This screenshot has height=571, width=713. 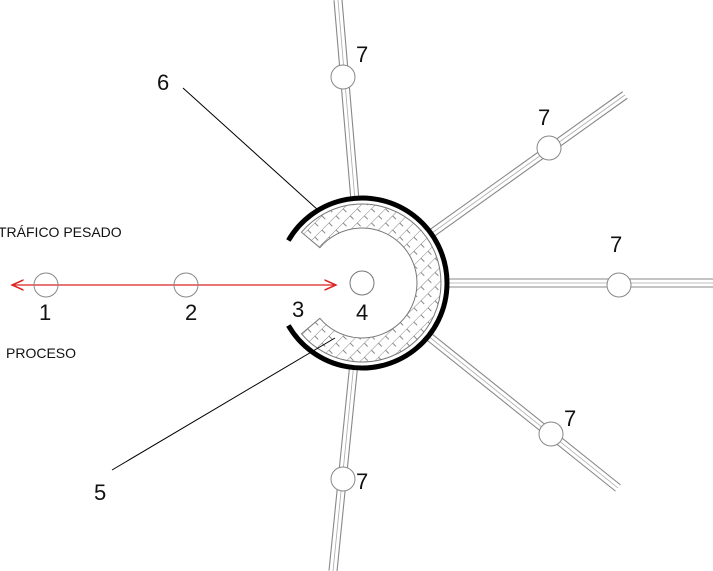 What do you see at coordinates (362, 312) in the screenshot?
I see `marker-label: 4` at bounding box center [362, 312].